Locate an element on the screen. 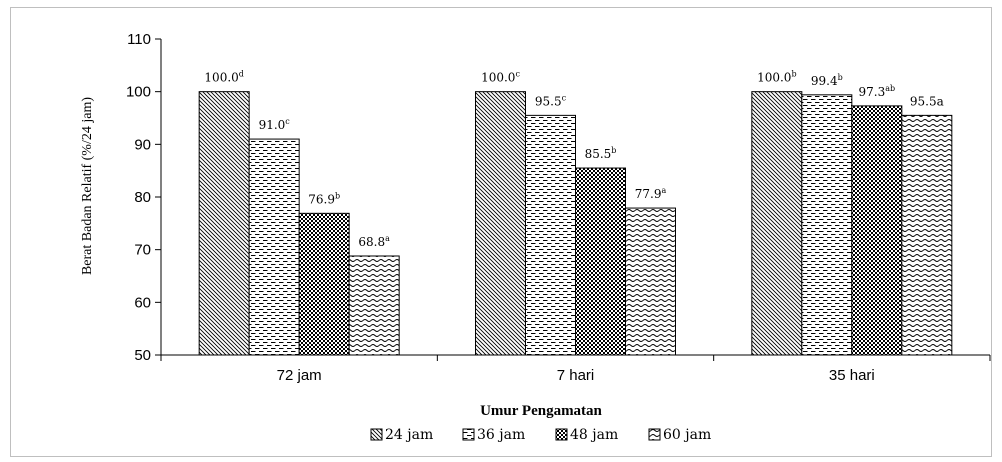  data-label: 100.0b is located at coordinates (776, 77).